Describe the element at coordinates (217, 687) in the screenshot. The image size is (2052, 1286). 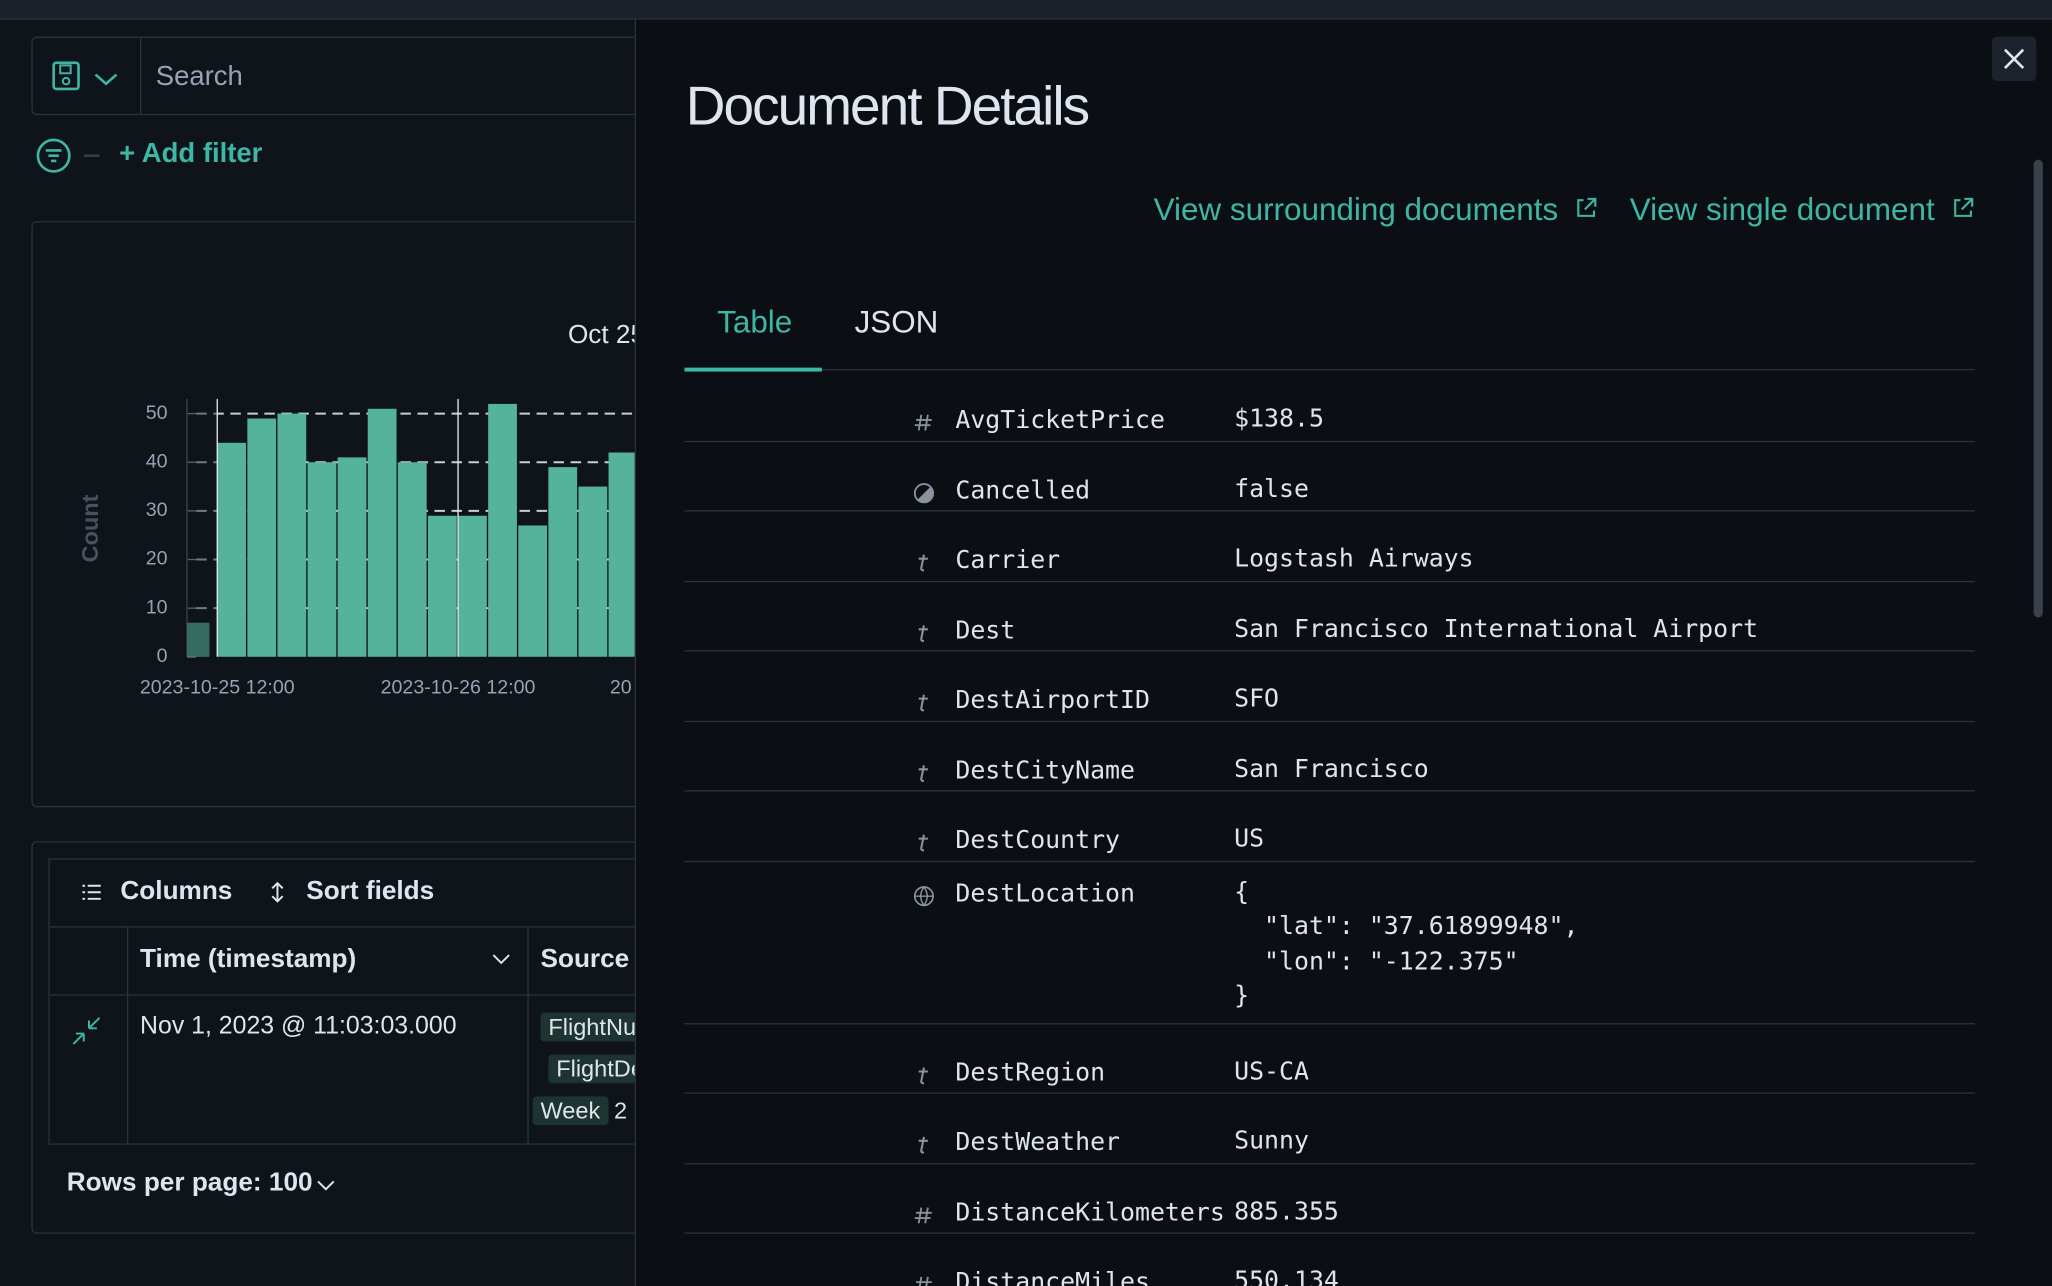
I see `x-tick-label: 2023-10-25 12:00` at that location.